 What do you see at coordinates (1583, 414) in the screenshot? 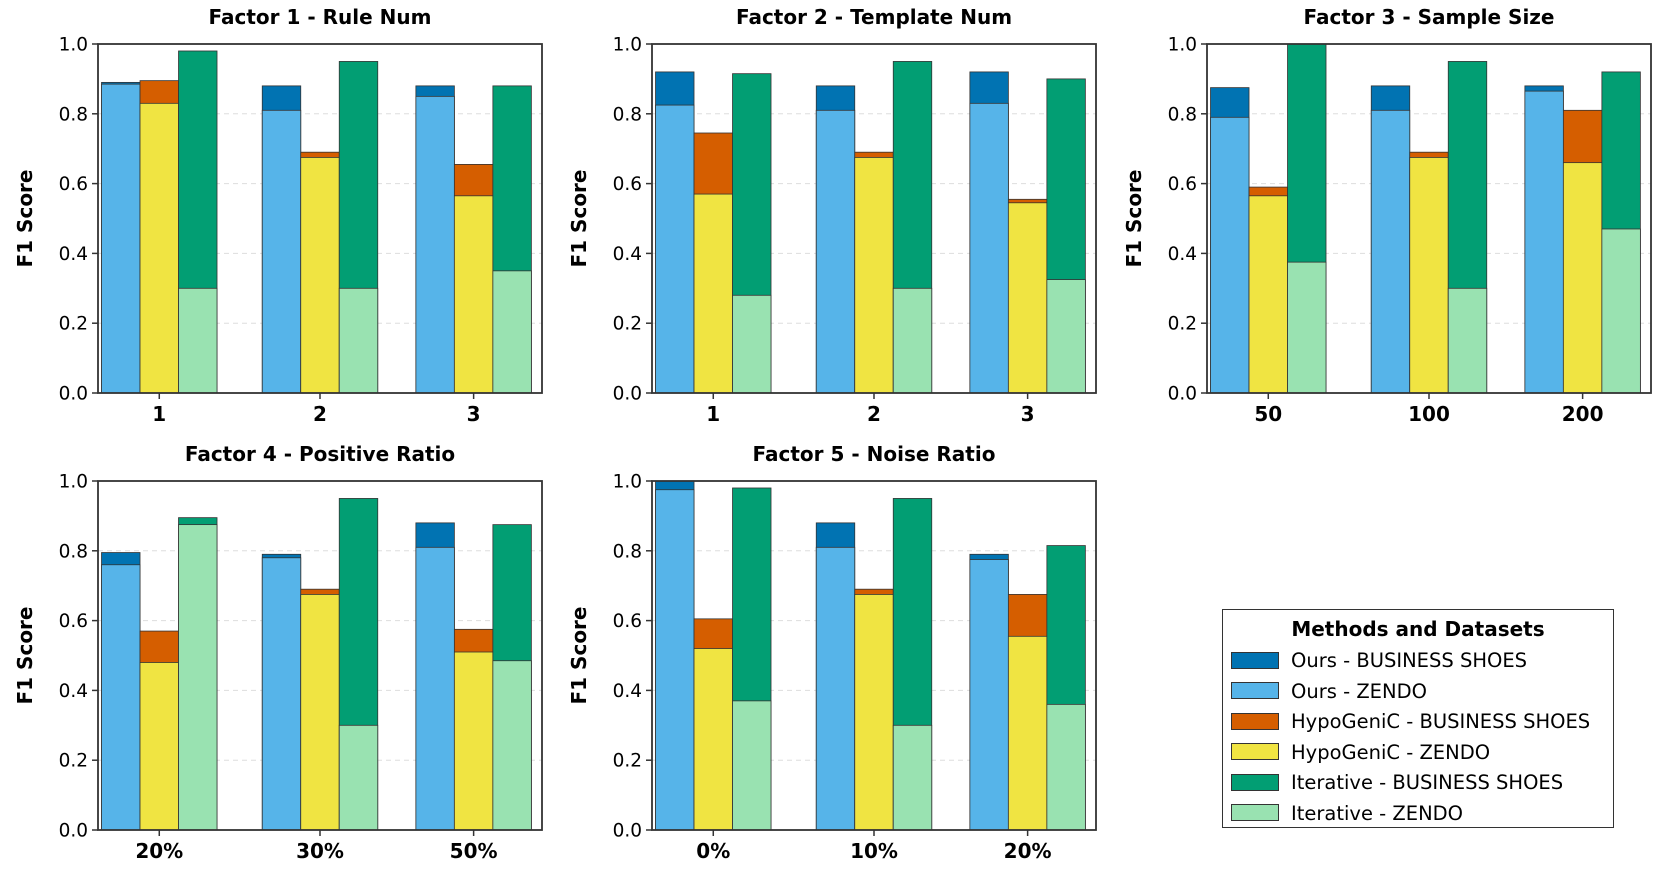
I see `x-tick-label: 200` at bounding box center [1583, 414].